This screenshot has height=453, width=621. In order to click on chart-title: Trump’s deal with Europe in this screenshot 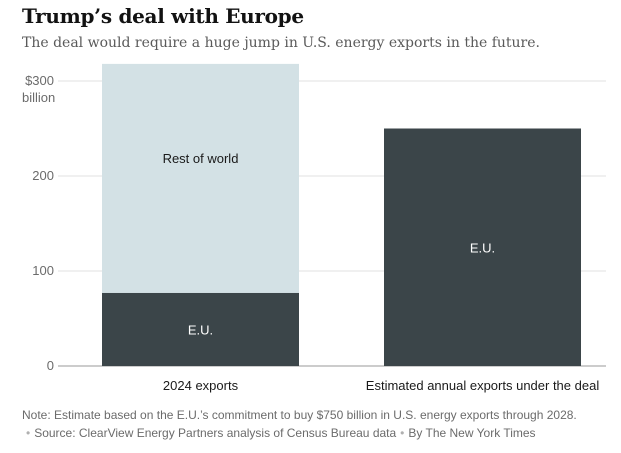, I will do `click(163, 16)`.